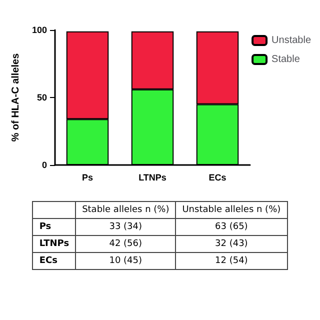  I want to click on y-axis-title: % of HLA-C alleles, so click(16, 97).